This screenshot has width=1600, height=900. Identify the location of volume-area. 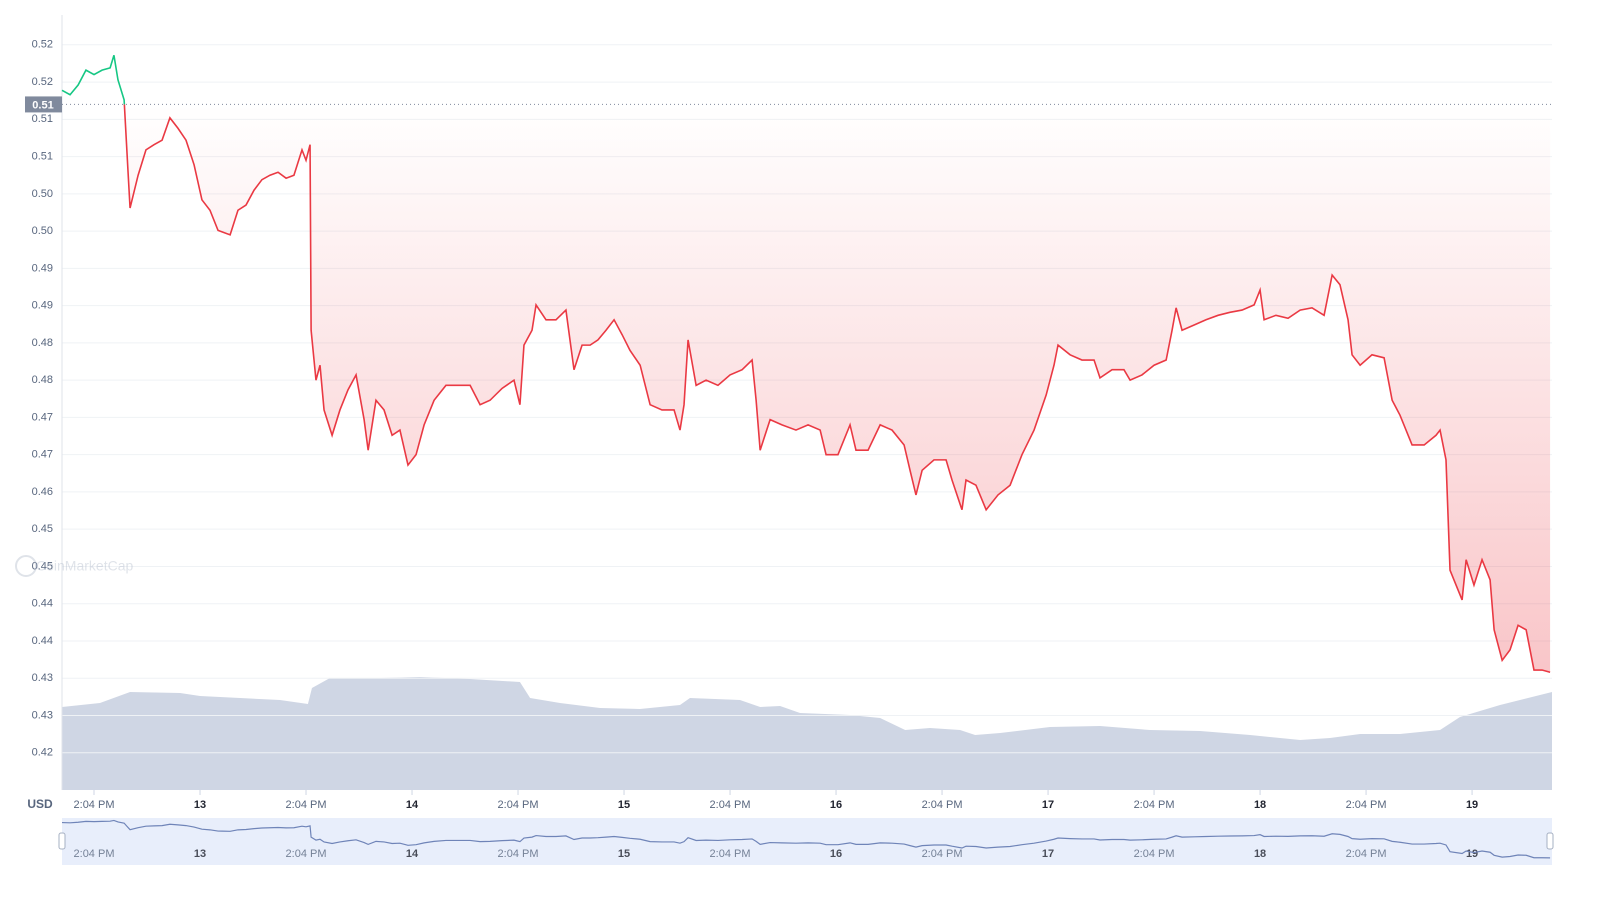
(807, 733).